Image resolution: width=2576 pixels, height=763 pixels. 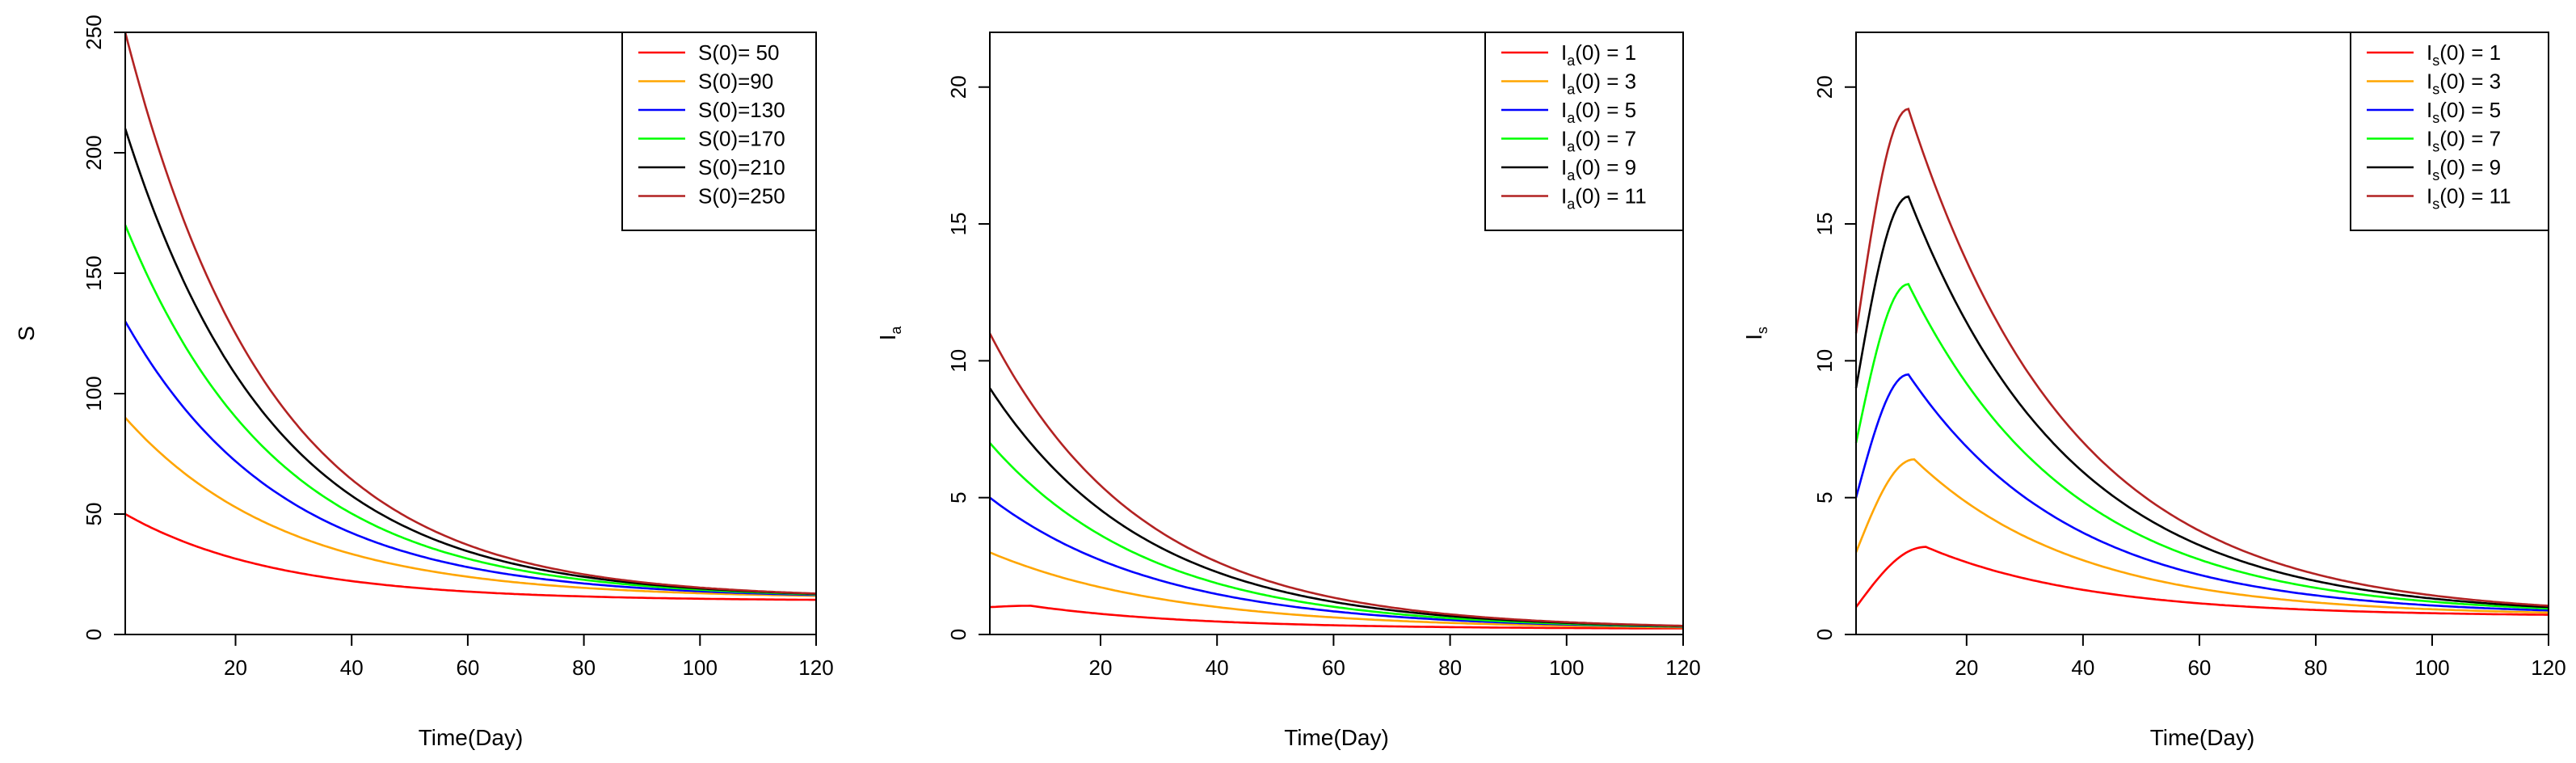 I want to click on x-tick-label-Is-60: 60, so click(x=2199, y=668).